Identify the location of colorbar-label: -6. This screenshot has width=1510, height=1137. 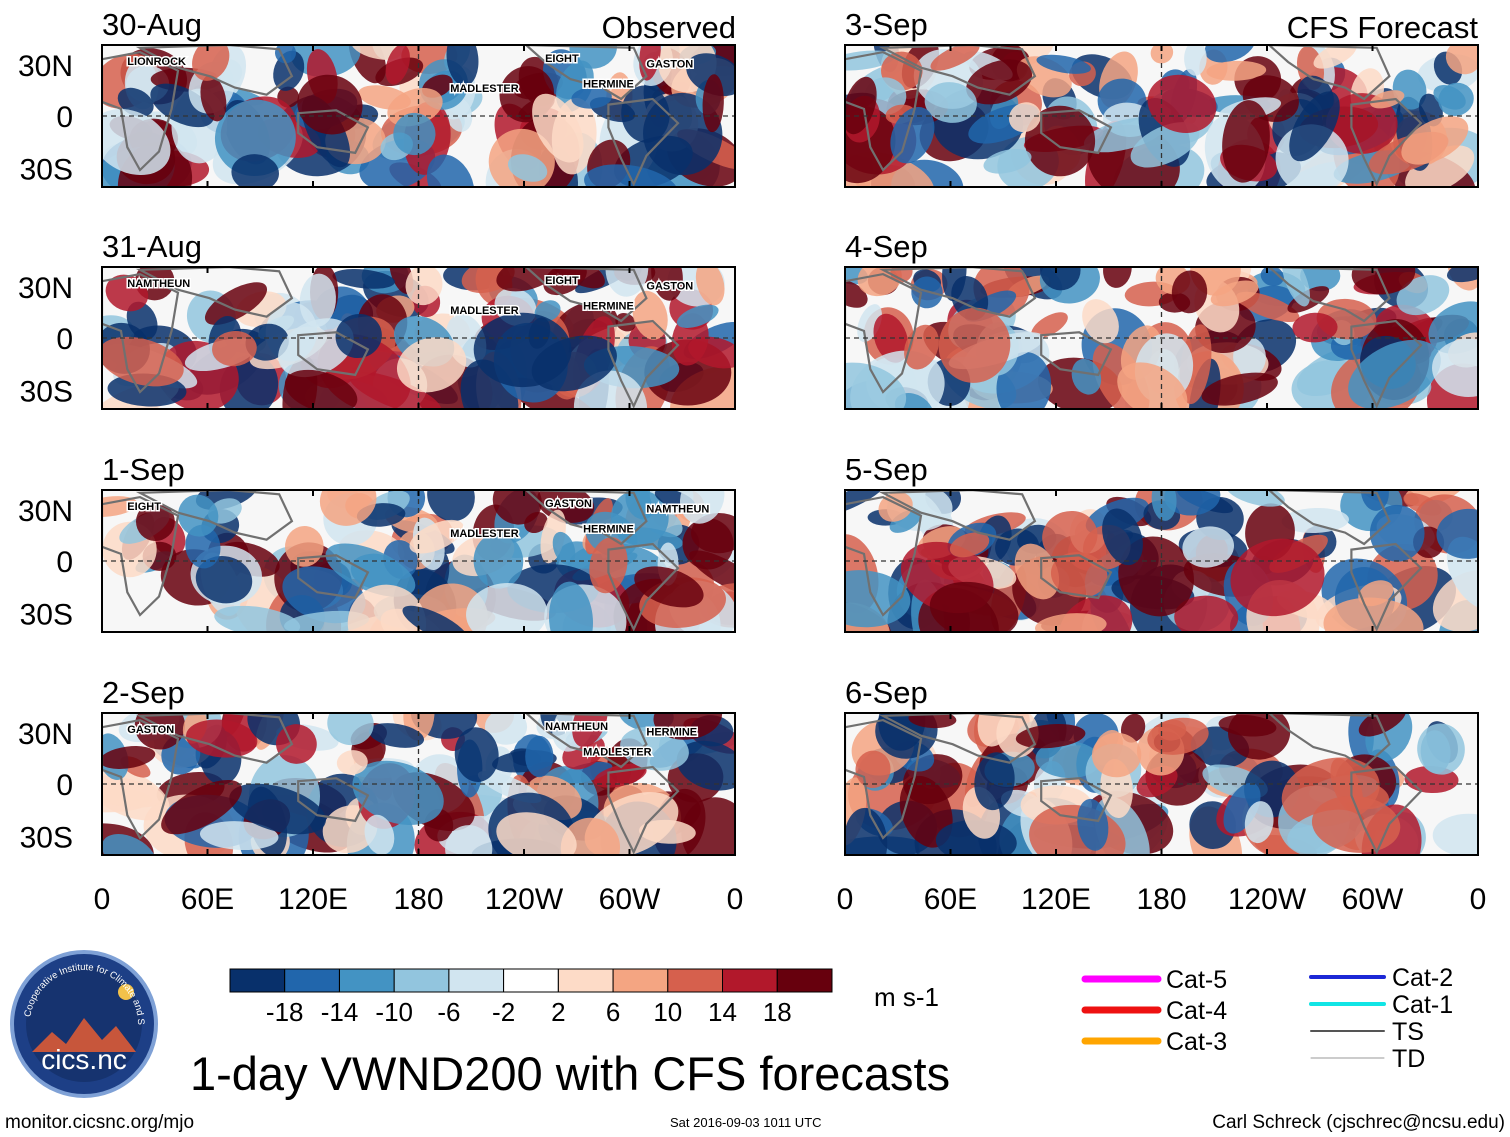
(448, 1012).